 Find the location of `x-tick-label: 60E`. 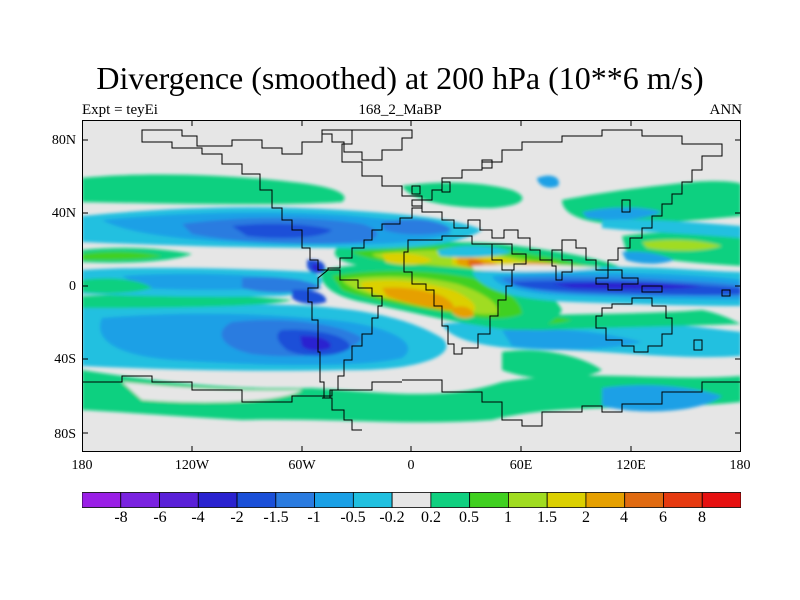

x-tick-label: 60E is located at coordinates (521, 465).